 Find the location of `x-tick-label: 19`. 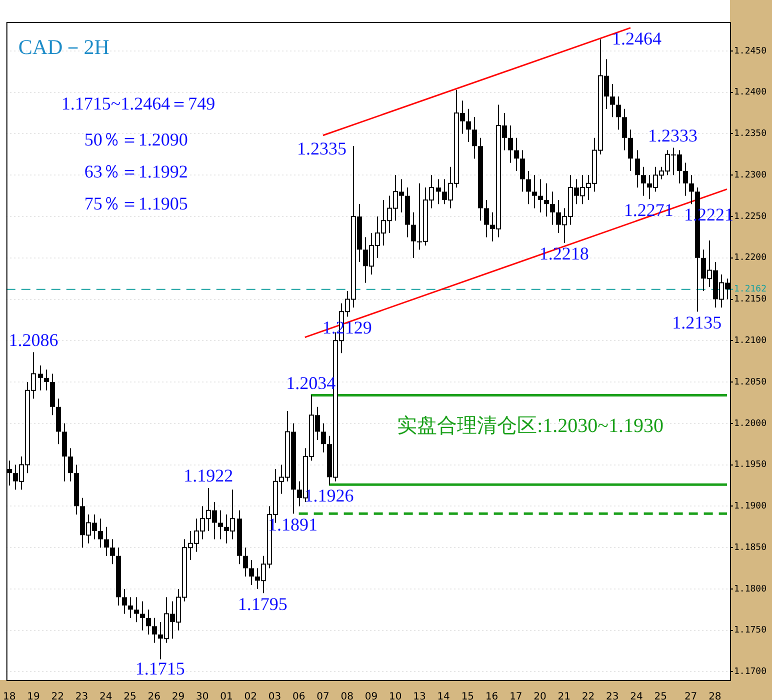

x-tick-label: 19 is located at coordinates (33, 696).